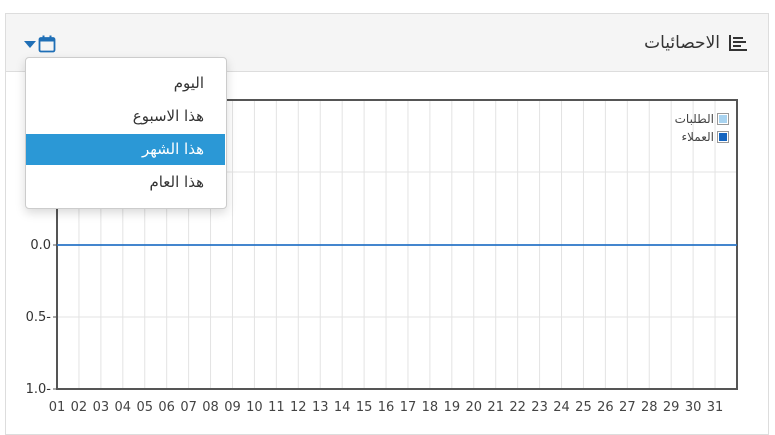 The image size is (775, 435). I want to click on legend-item-orders: الطلبات, so click(702, 119).